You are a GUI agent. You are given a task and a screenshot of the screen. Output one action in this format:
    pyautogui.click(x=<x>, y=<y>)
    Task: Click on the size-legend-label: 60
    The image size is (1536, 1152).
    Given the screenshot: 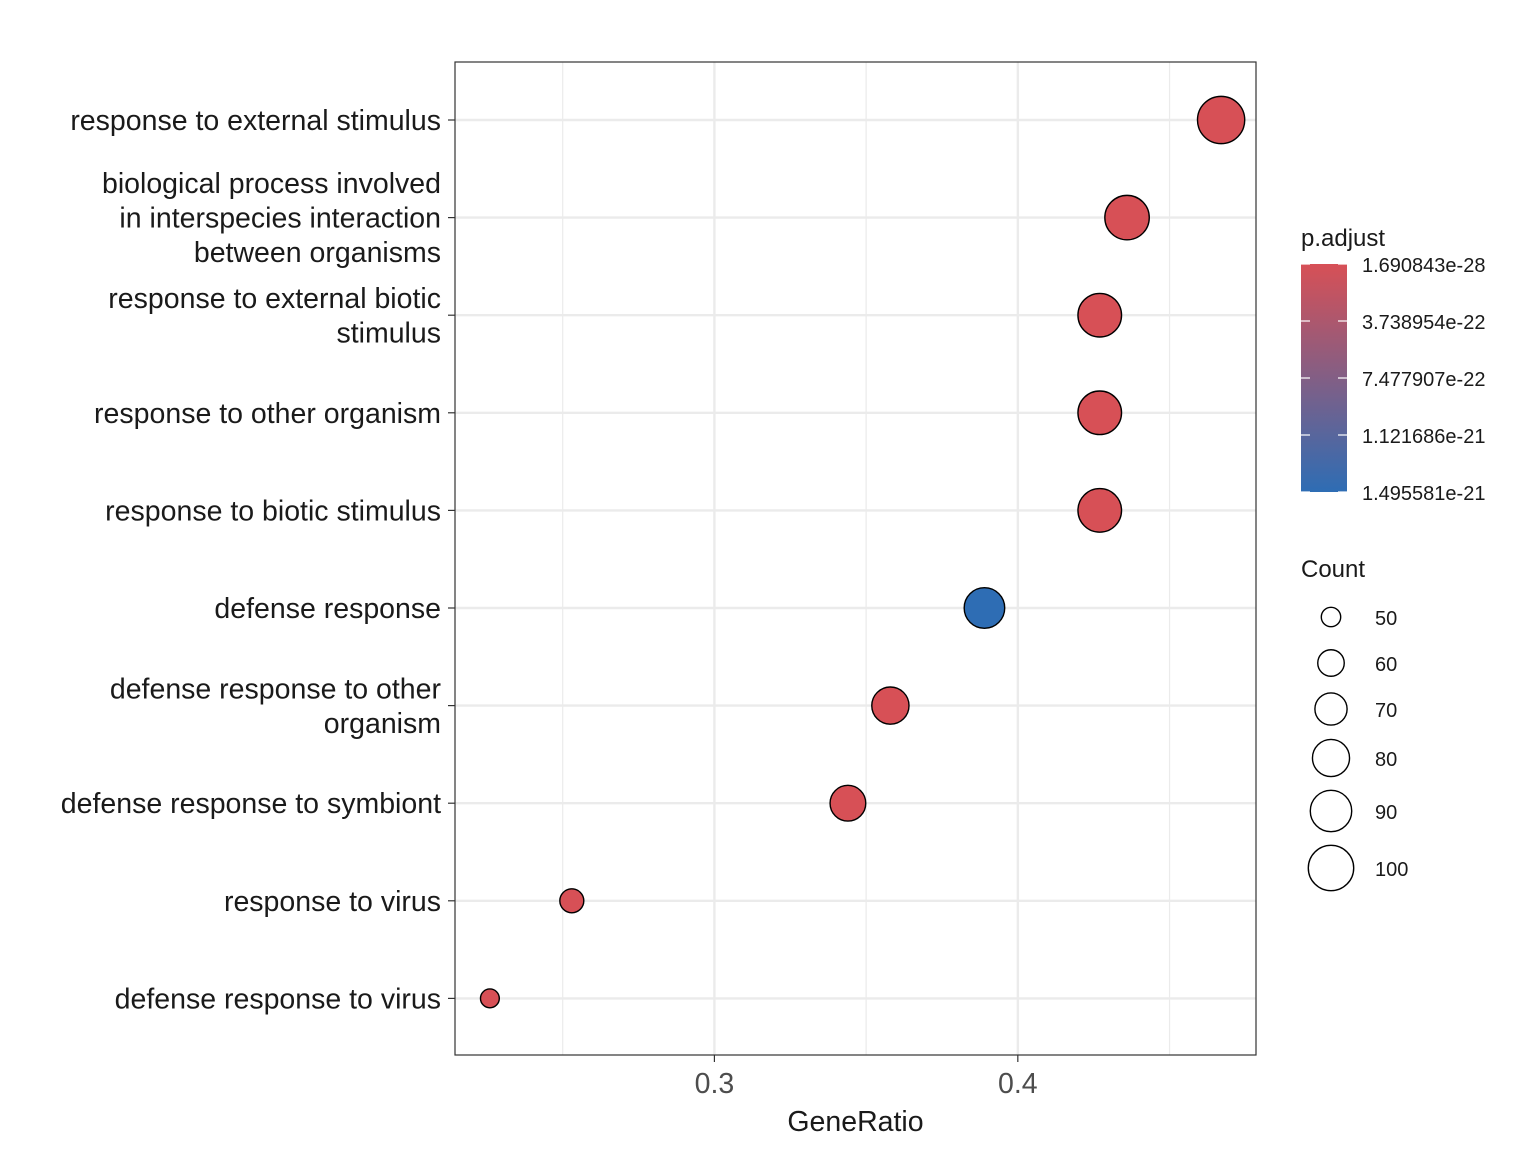 What is the action you would take?
    pyautogui.click(x=1386, y=665)
    